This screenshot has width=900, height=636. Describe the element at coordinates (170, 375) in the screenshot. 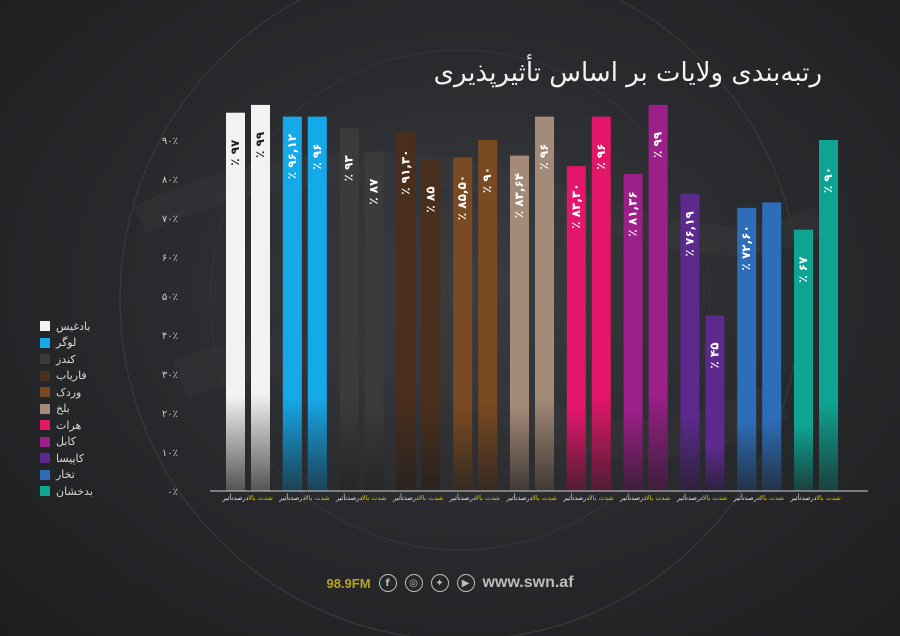

I see `y-tick-label: ۳۰٪` at that location.